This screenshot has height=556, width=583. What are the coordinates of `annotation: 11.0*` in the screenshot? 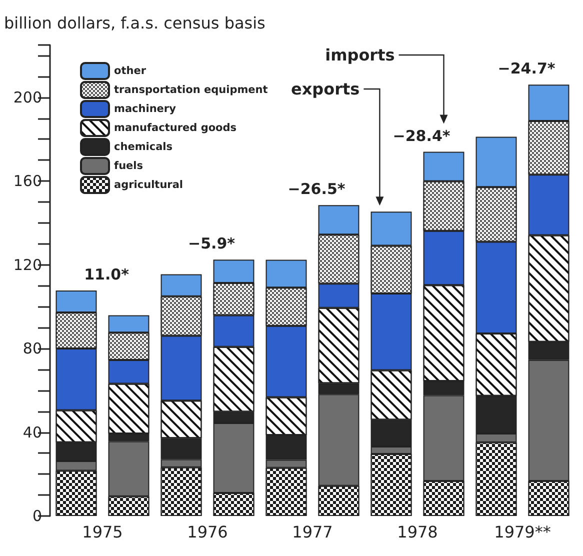 It's located at (107, 275).